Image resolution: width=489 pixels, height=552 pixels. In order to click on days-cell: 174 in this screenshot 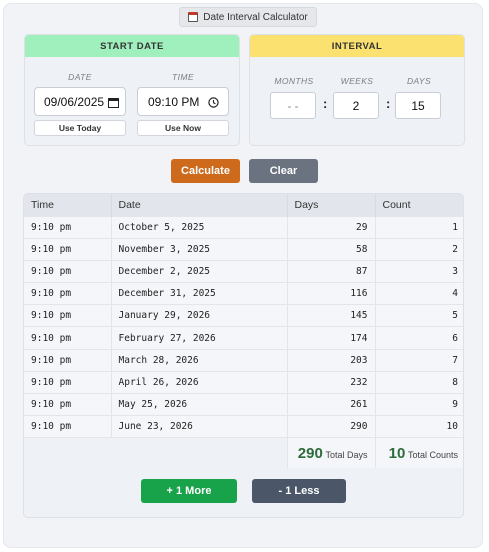, I will do `click(331, 338)`.